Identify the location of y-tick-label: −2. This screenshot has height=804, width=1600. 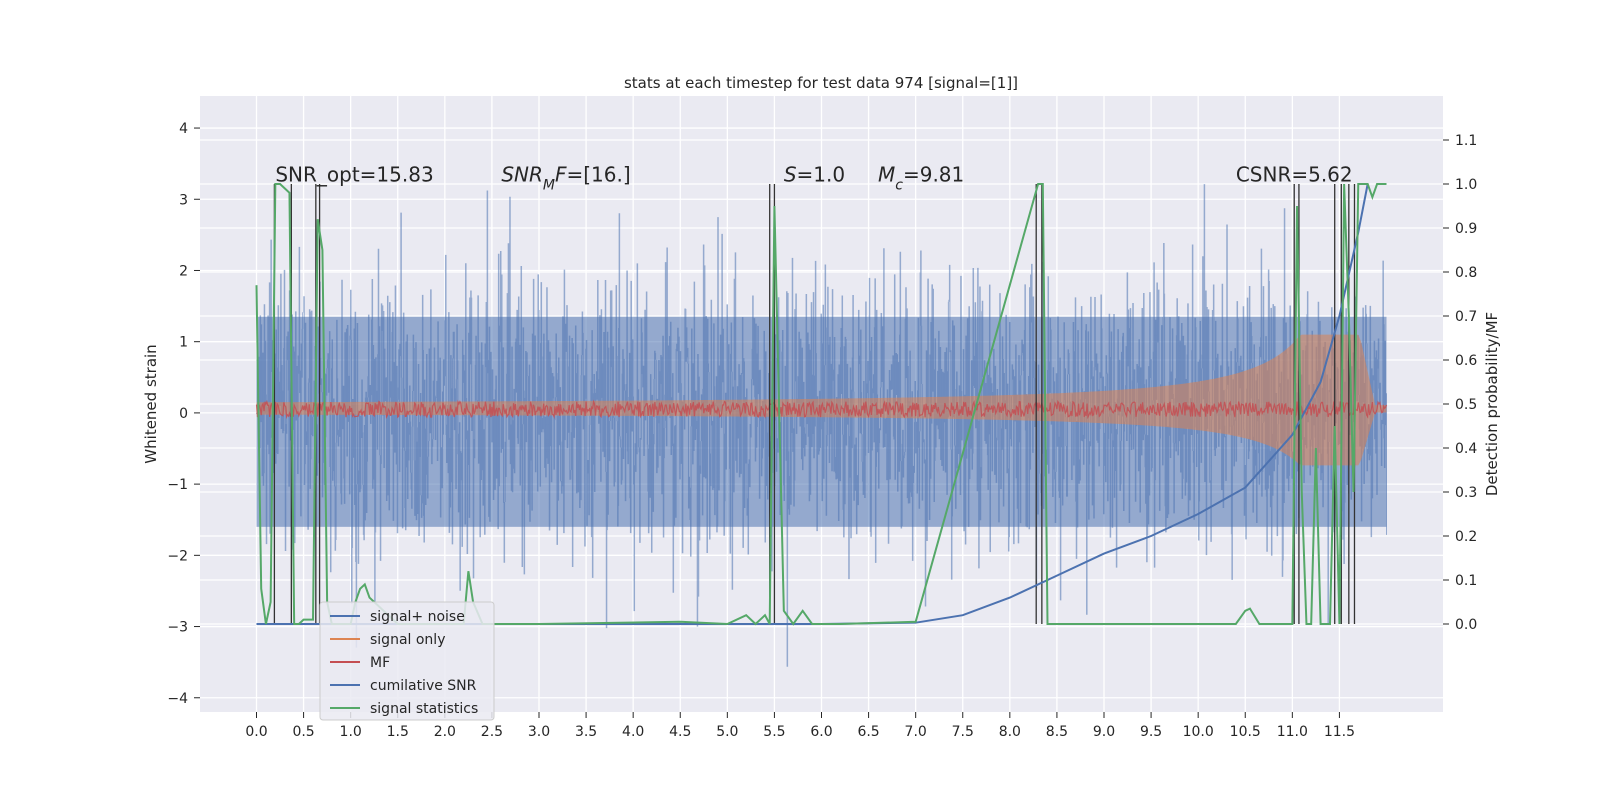
(177, 556).